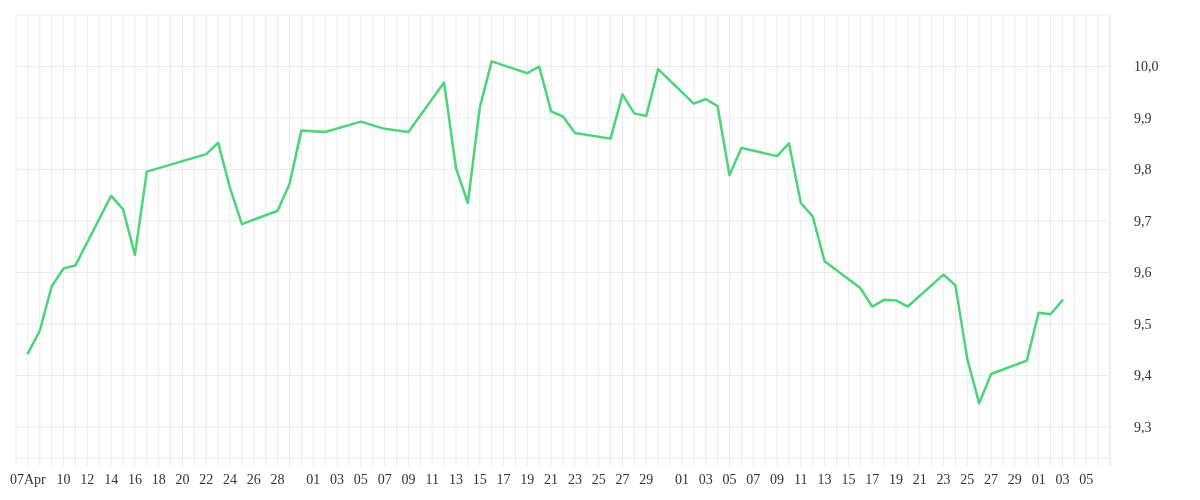  What do you see at coordinates (206, 479) in the screenshot?
I see `x-tick-label: 22` at bounding box center [206, 479].